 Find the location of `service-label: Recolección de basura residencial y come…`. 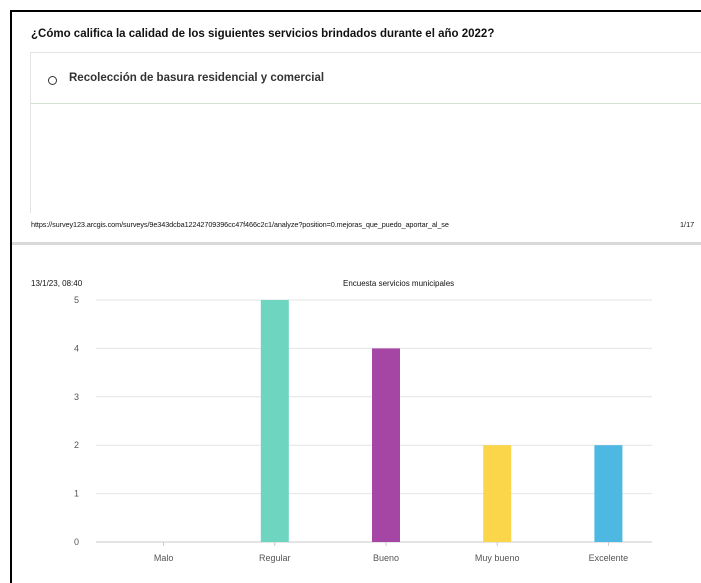

service-label: Recolección de basura residencial y come… is located at coordinates (197, 78).